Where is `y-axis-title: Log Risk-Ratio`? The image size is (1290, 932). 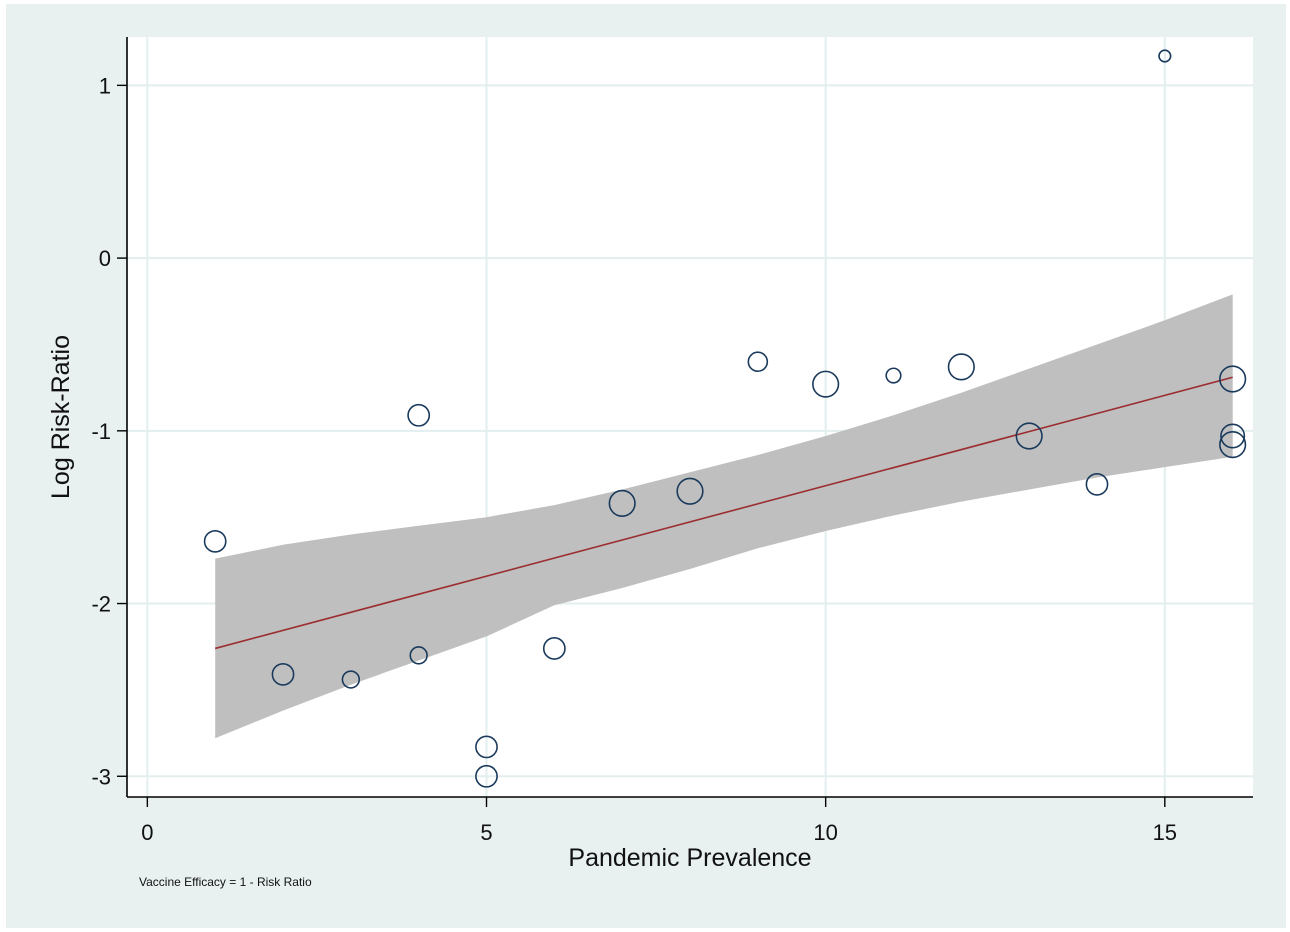 y-axis-title: Log Risk-Ratio is located at coordinates (61, 417).